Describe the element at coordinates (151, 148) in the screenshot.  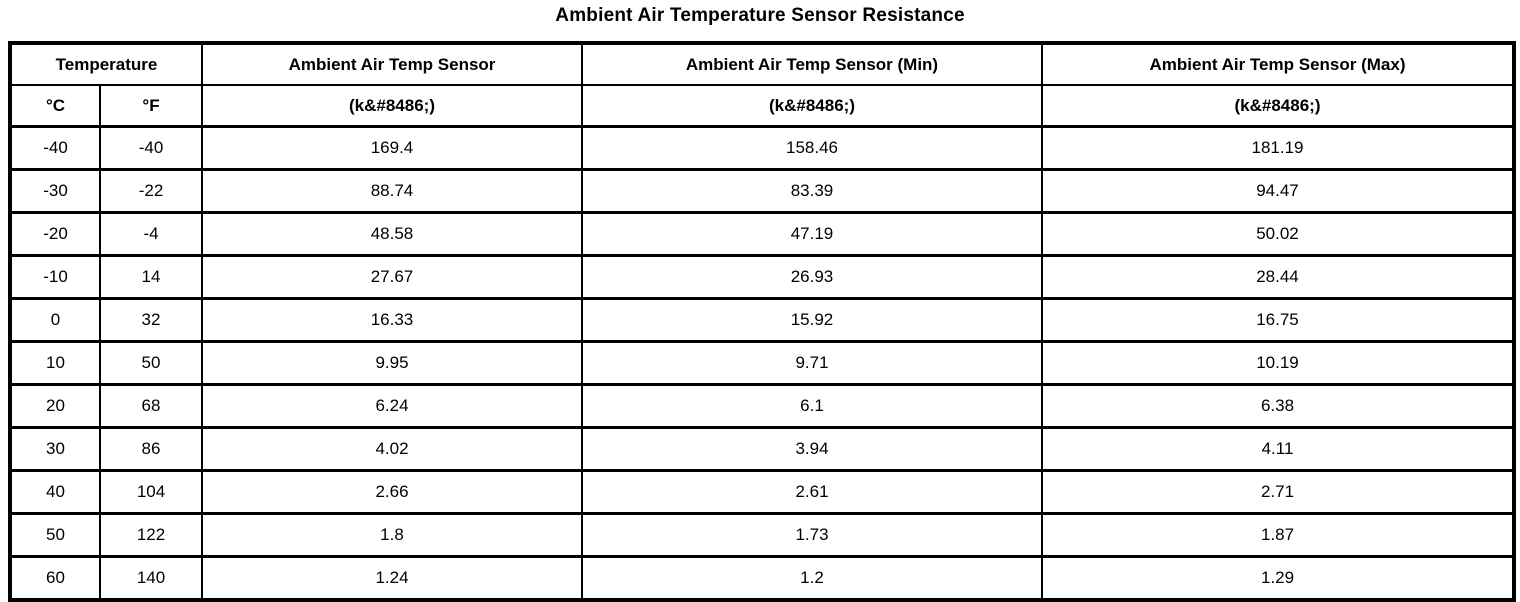
I see `cell-temp-f: -40` at that location.